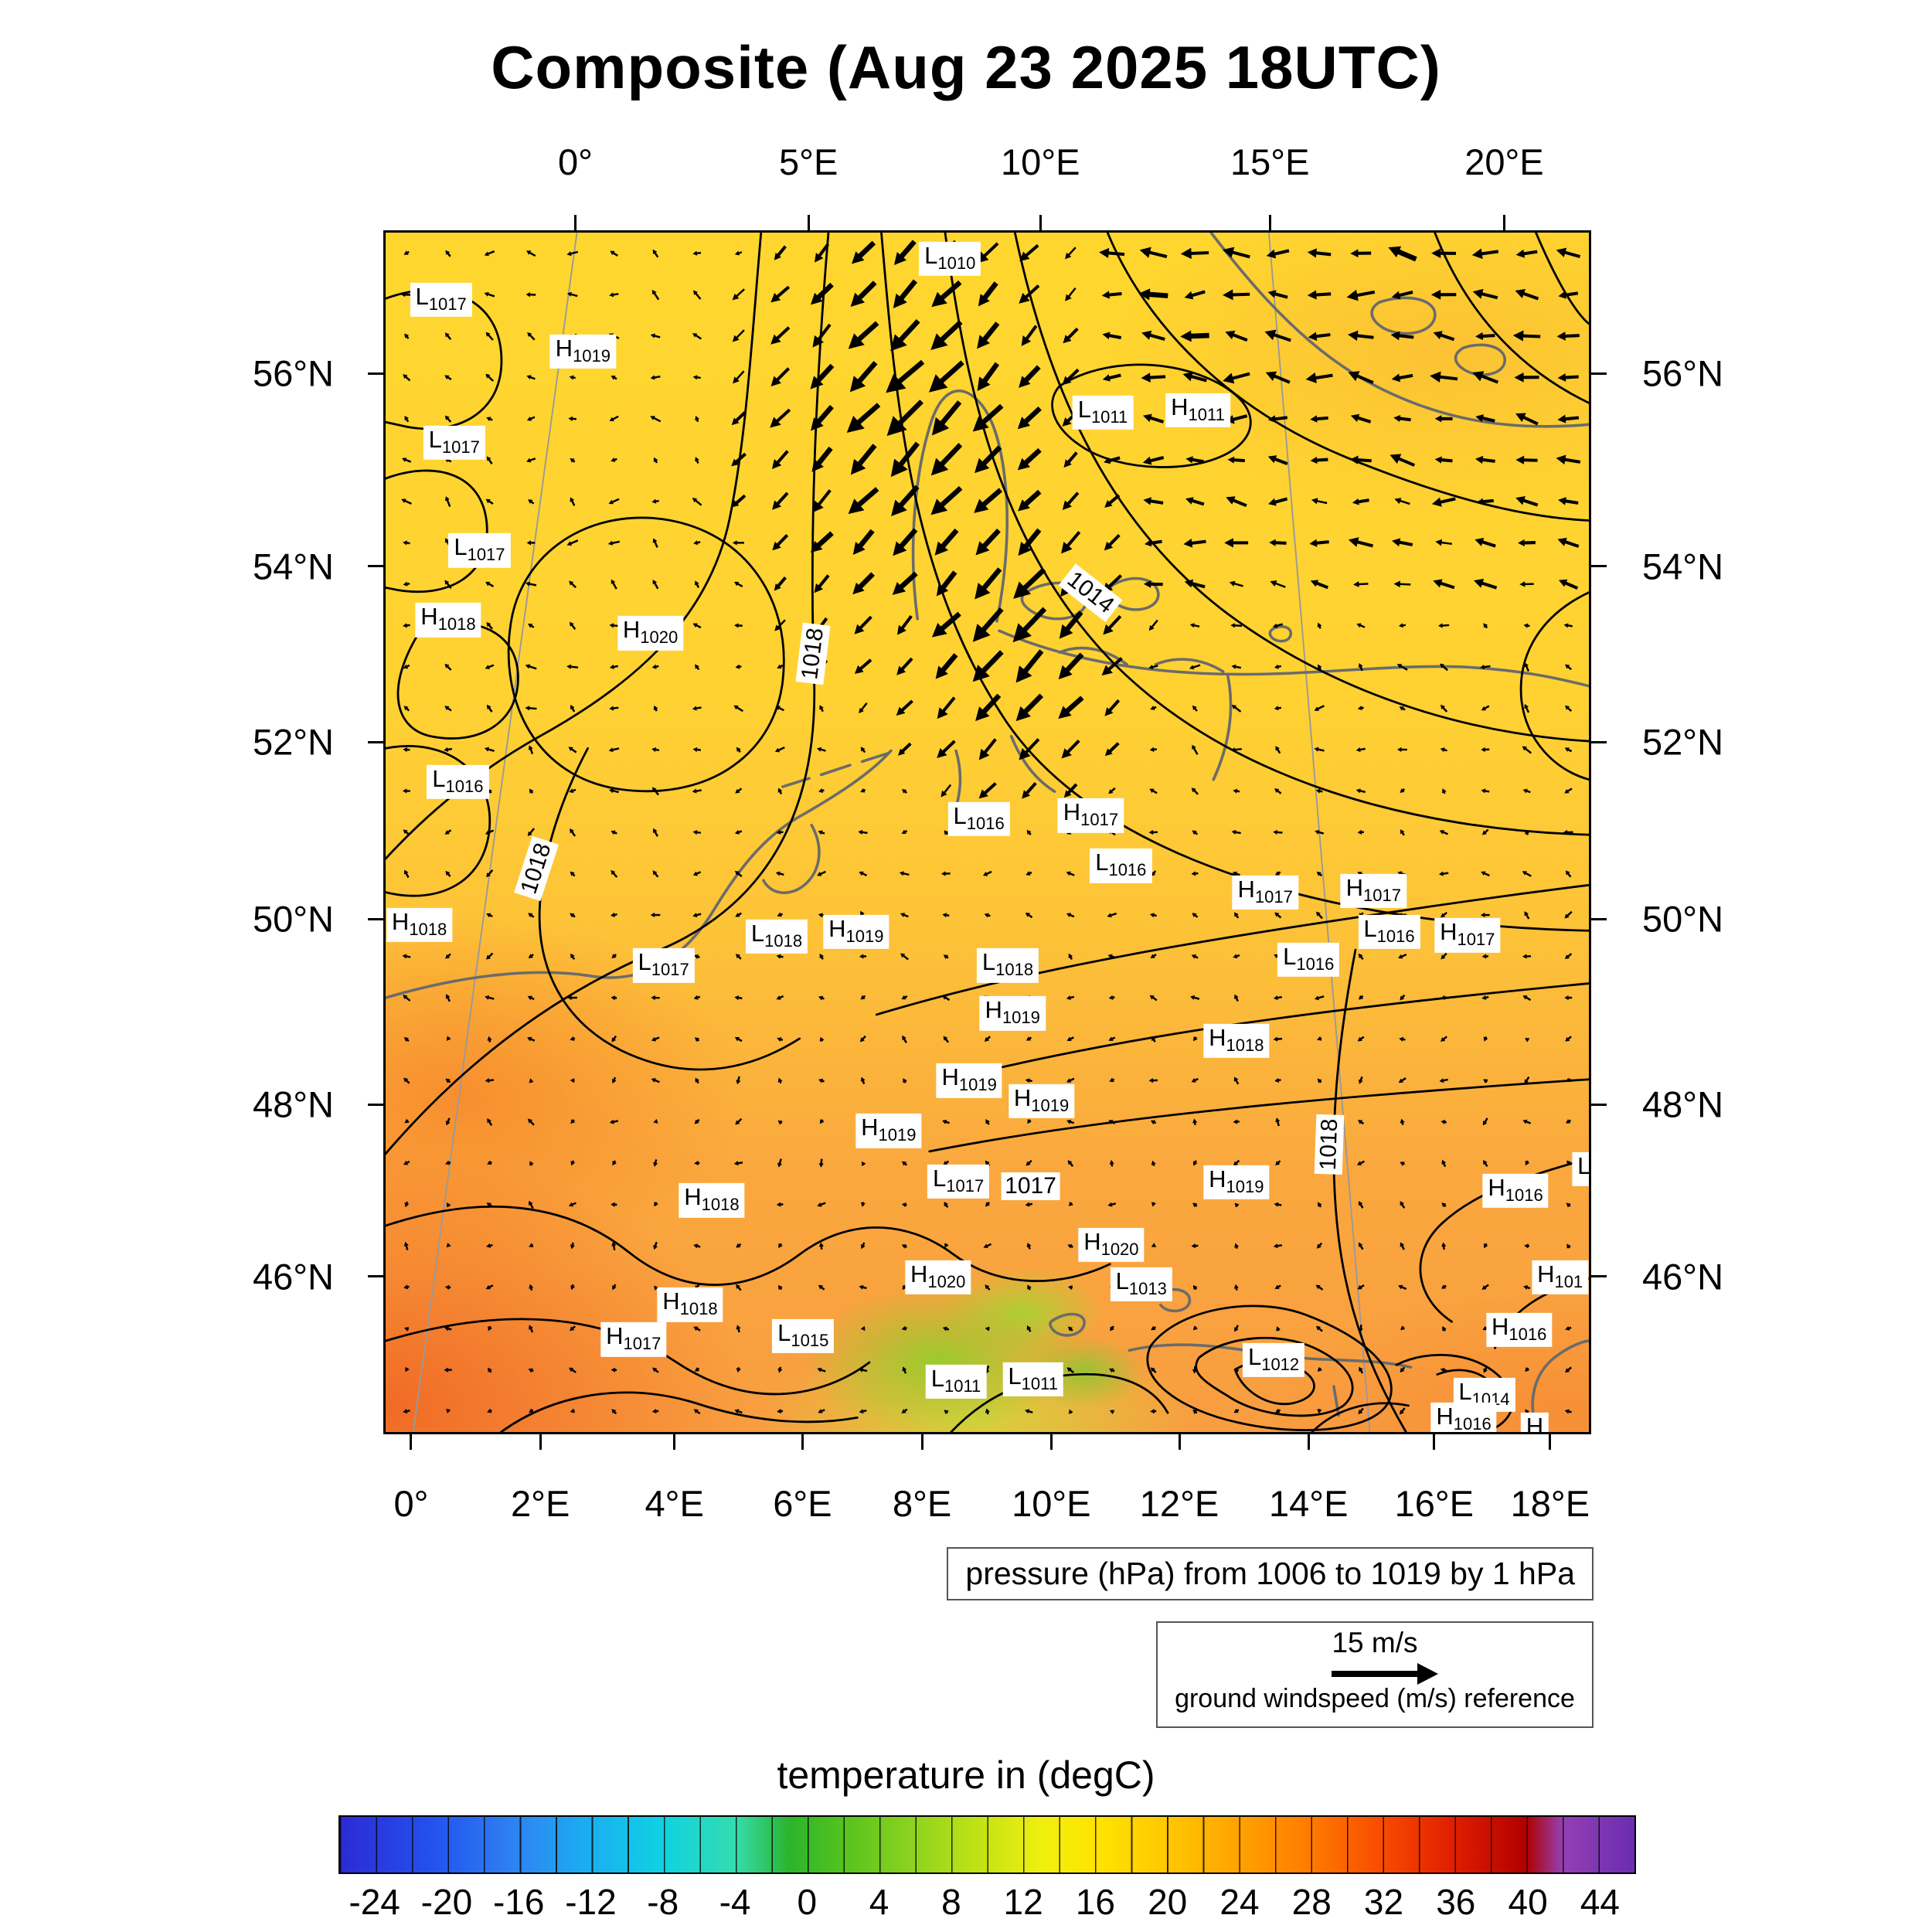 Image resolution: width=1932 pixels, height=1932 pixels. I want to click on colorbar-tick-label: 4, so click(879, 1902).